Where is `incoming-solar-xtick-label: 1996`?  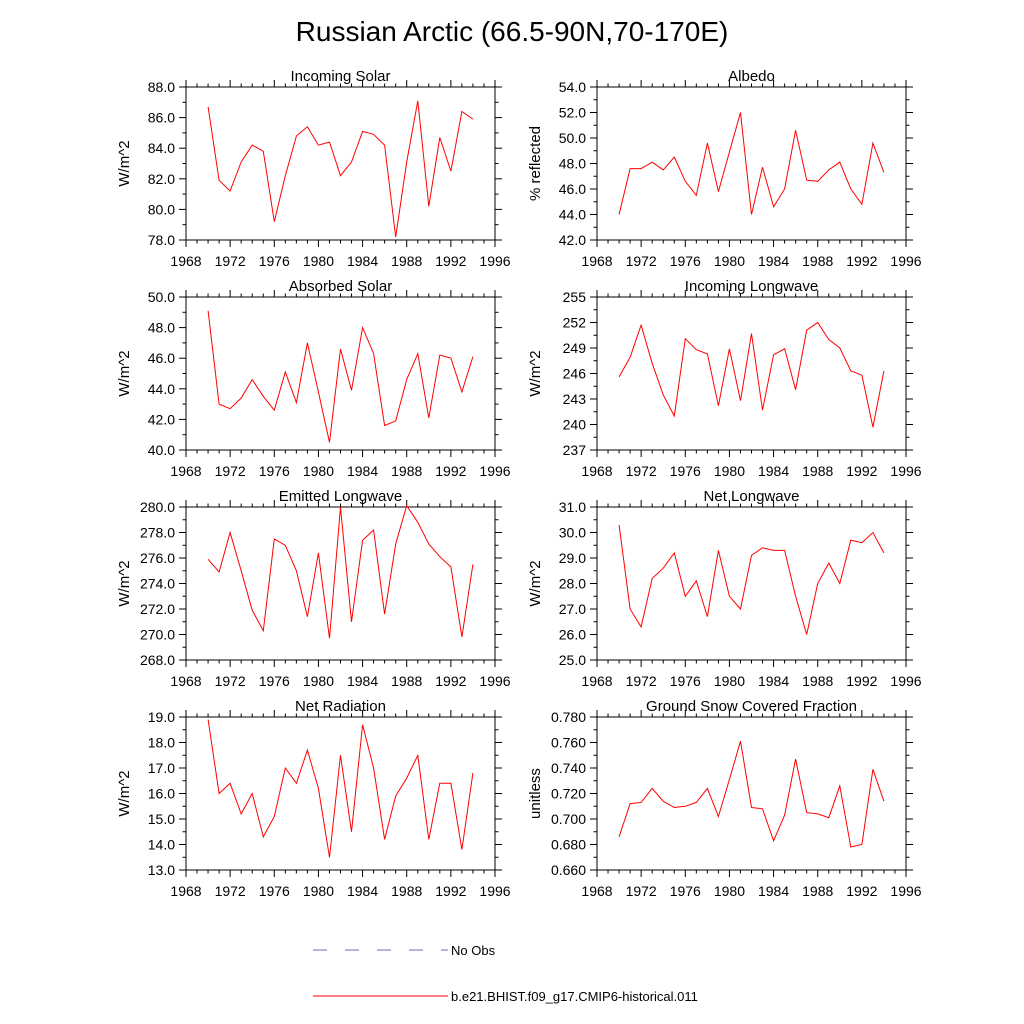 incoming-solar-xtick-label: 1996 is located at coordinates (494, 261).